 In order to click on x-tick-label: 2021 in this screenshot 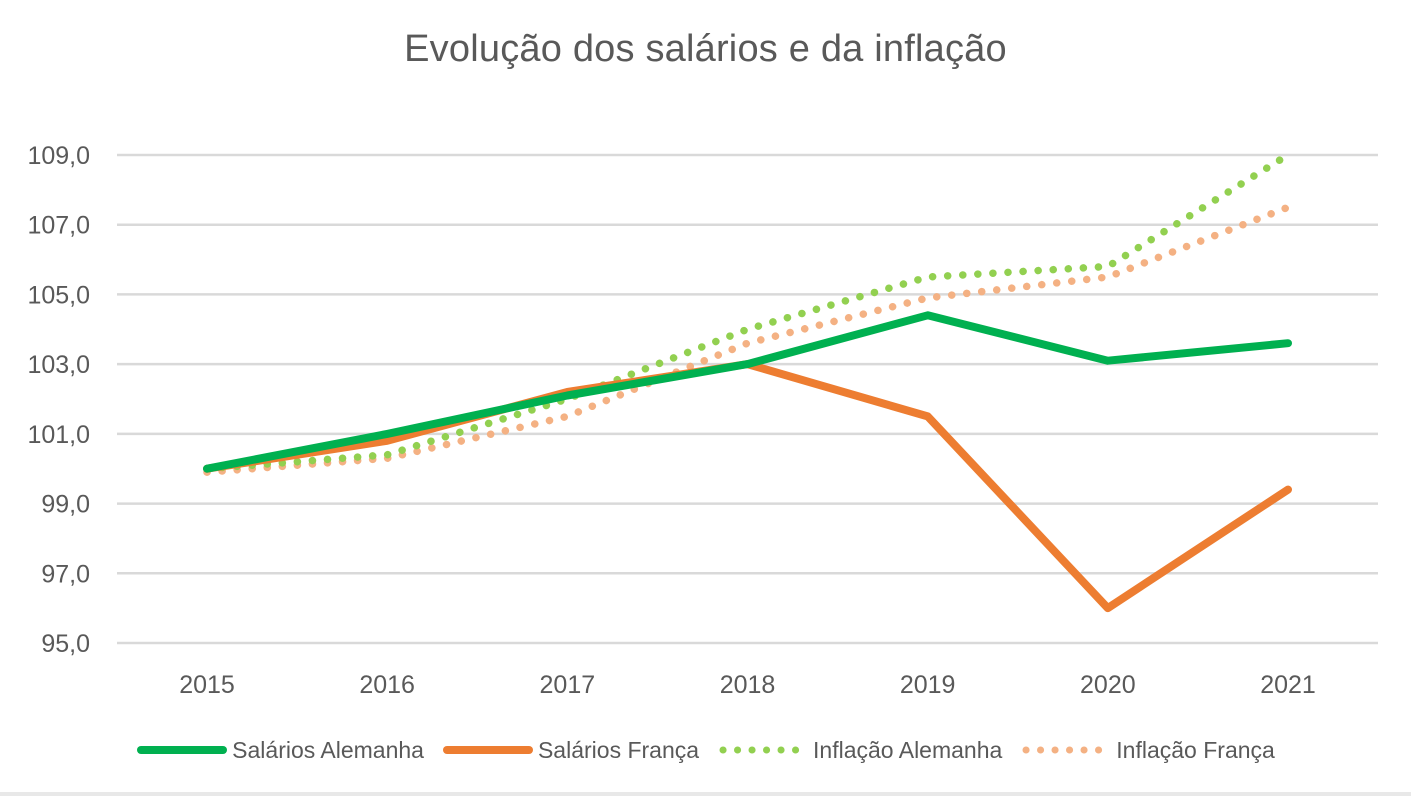, I will do `click(1288, 685)`.